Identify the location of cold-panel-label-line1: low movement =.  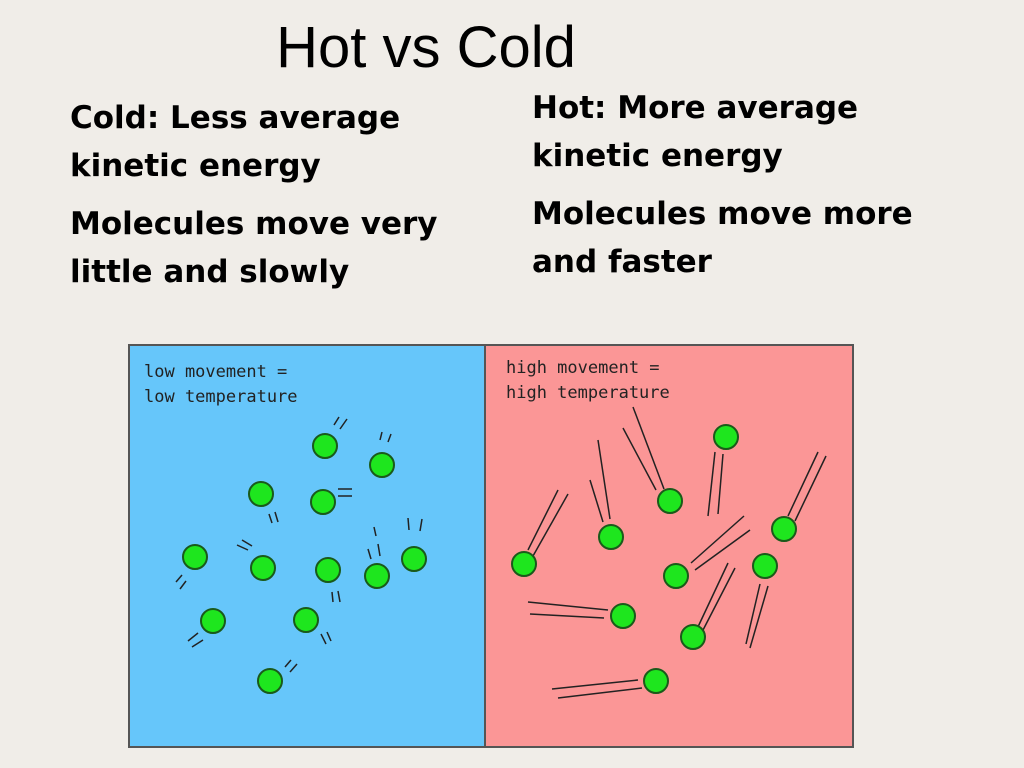
(215, 372).